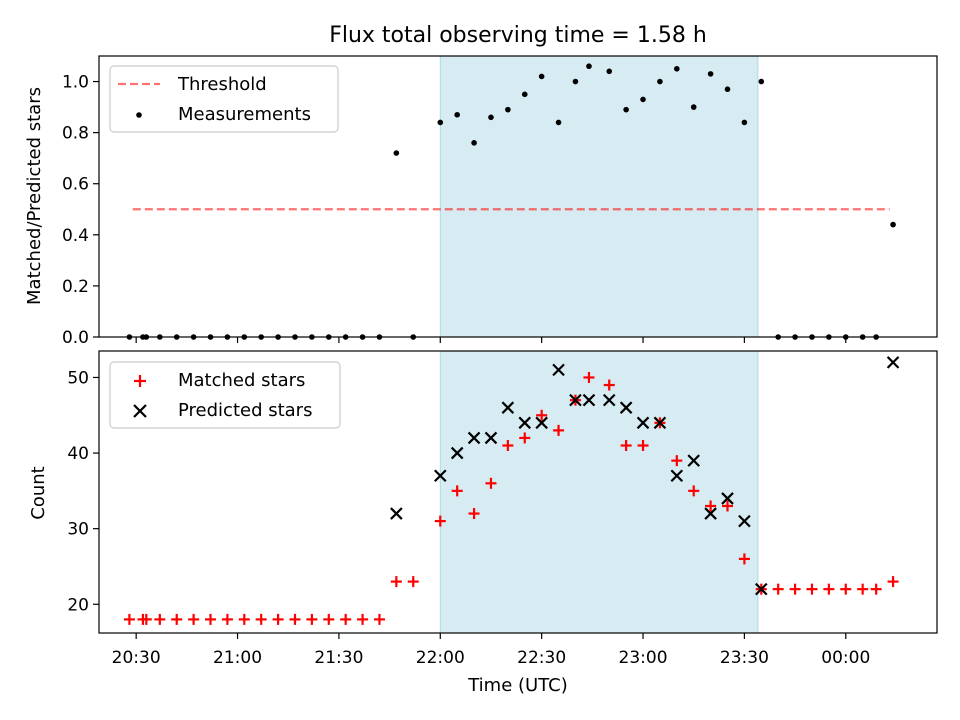 This screenshot has width=960, height=720. I want to click on bottom-y-label: Count, so click(38, 492).